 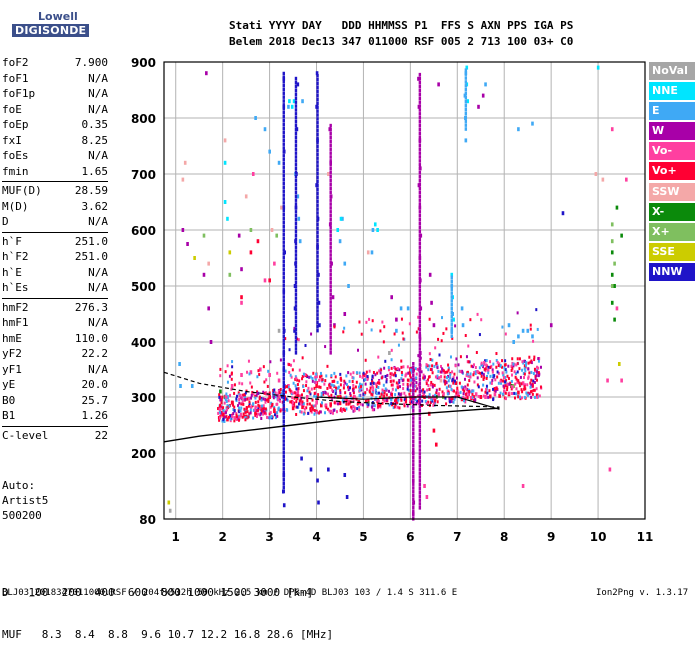 What do you see at coordinates (672, 271) in the screenshot?
I see `legend-item: NNW` at bounding box center [672, 271].